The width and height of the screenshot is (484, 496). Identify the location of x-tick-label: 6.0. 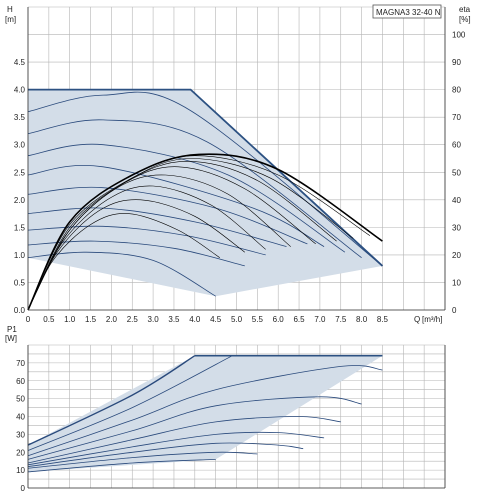
(279, 319).